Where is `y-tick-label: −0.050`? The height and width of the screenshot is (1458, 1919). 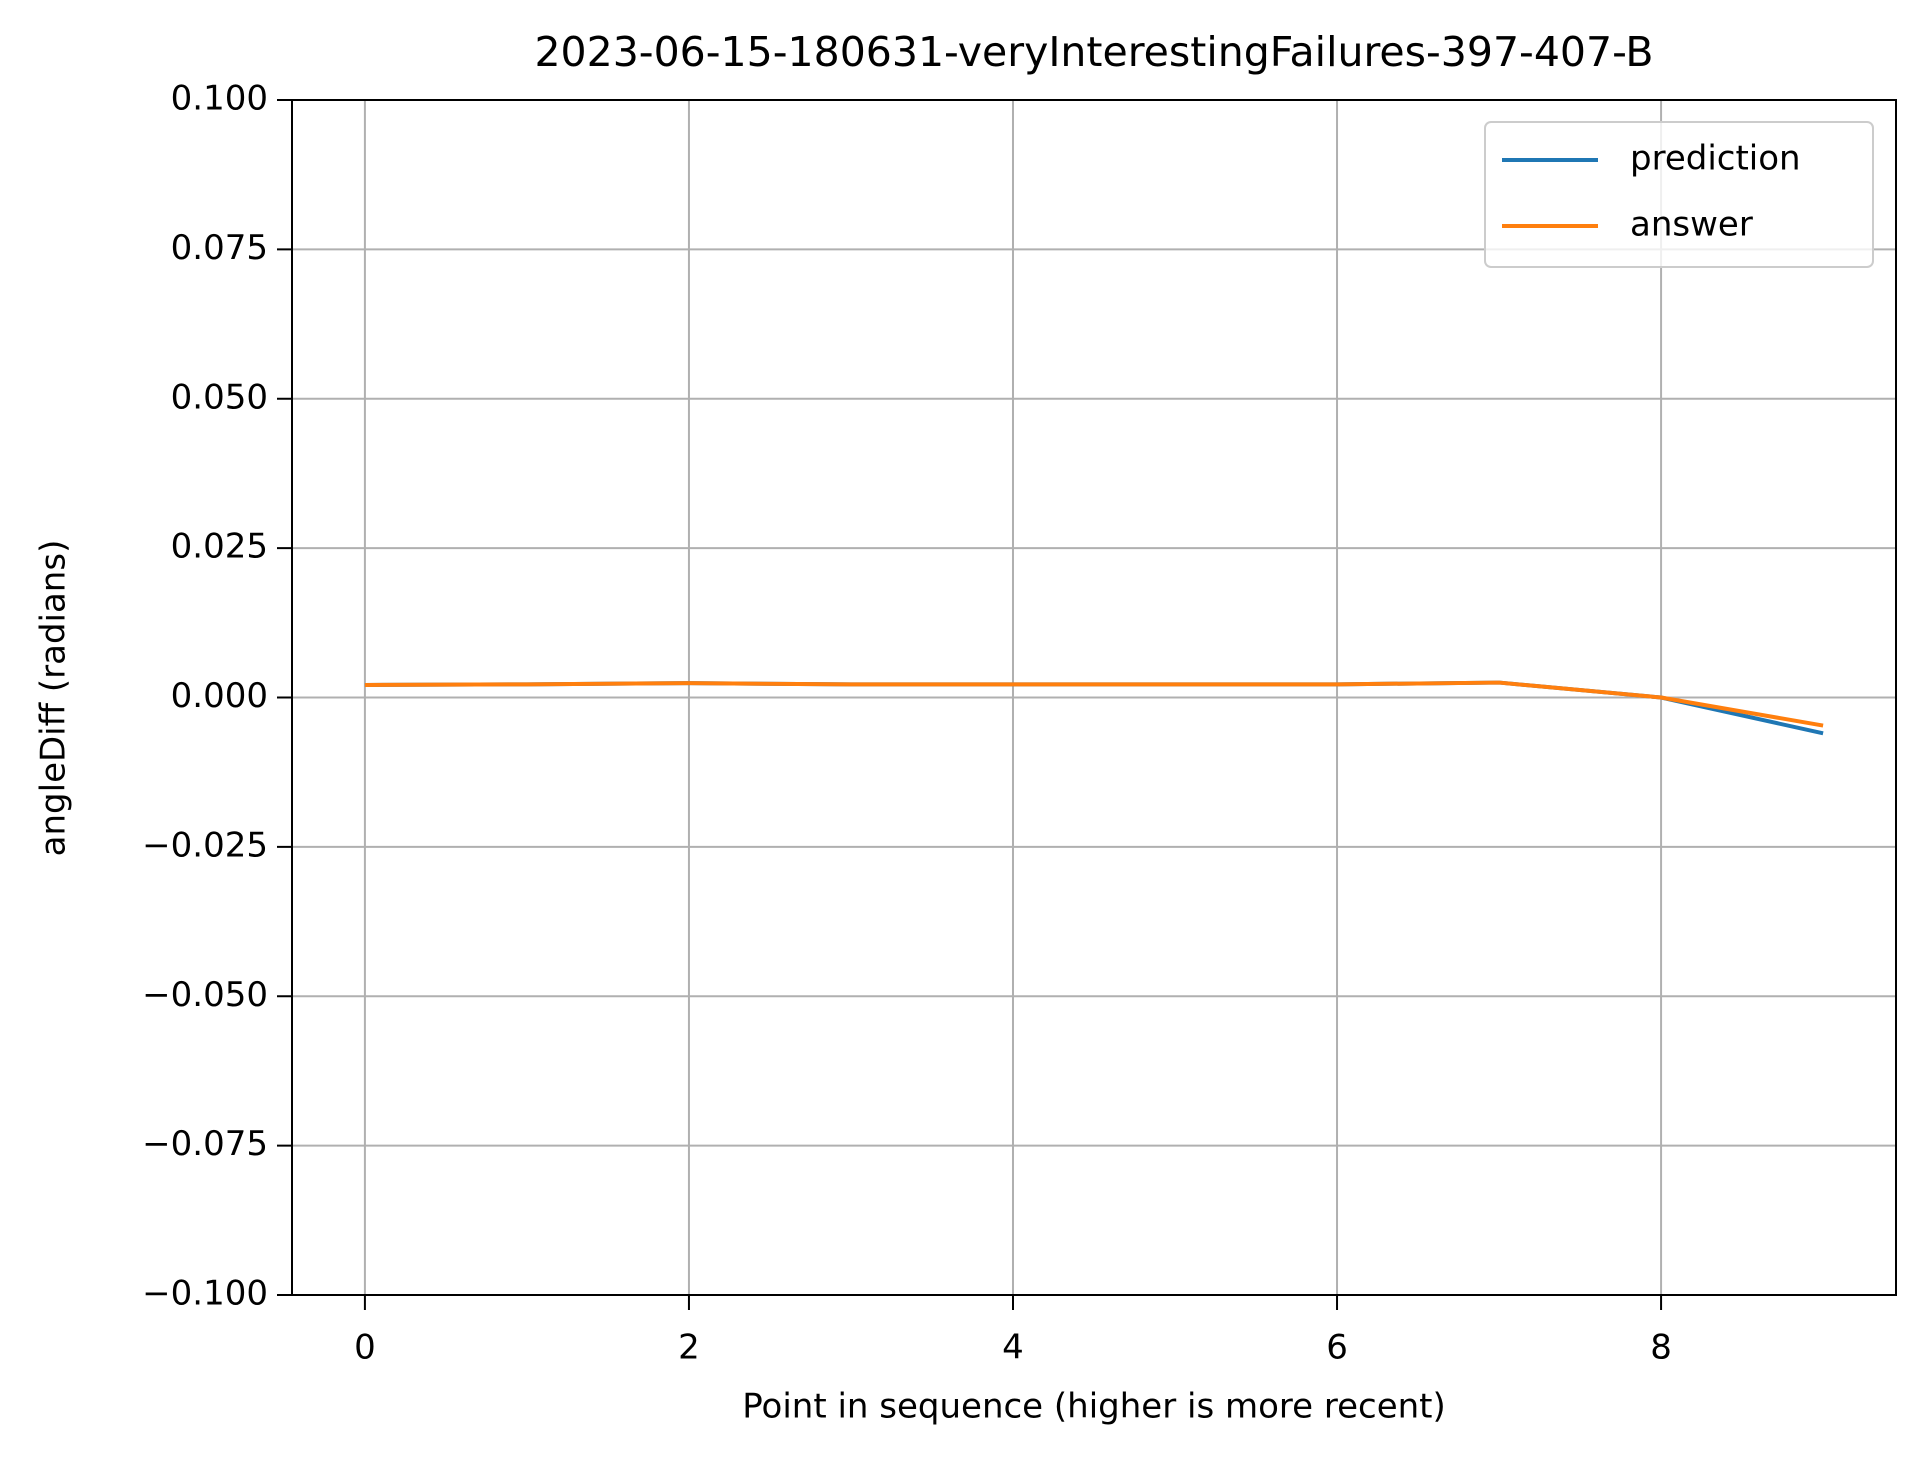 y-tick-label: −0.050 is located at coordinates (205, 995).